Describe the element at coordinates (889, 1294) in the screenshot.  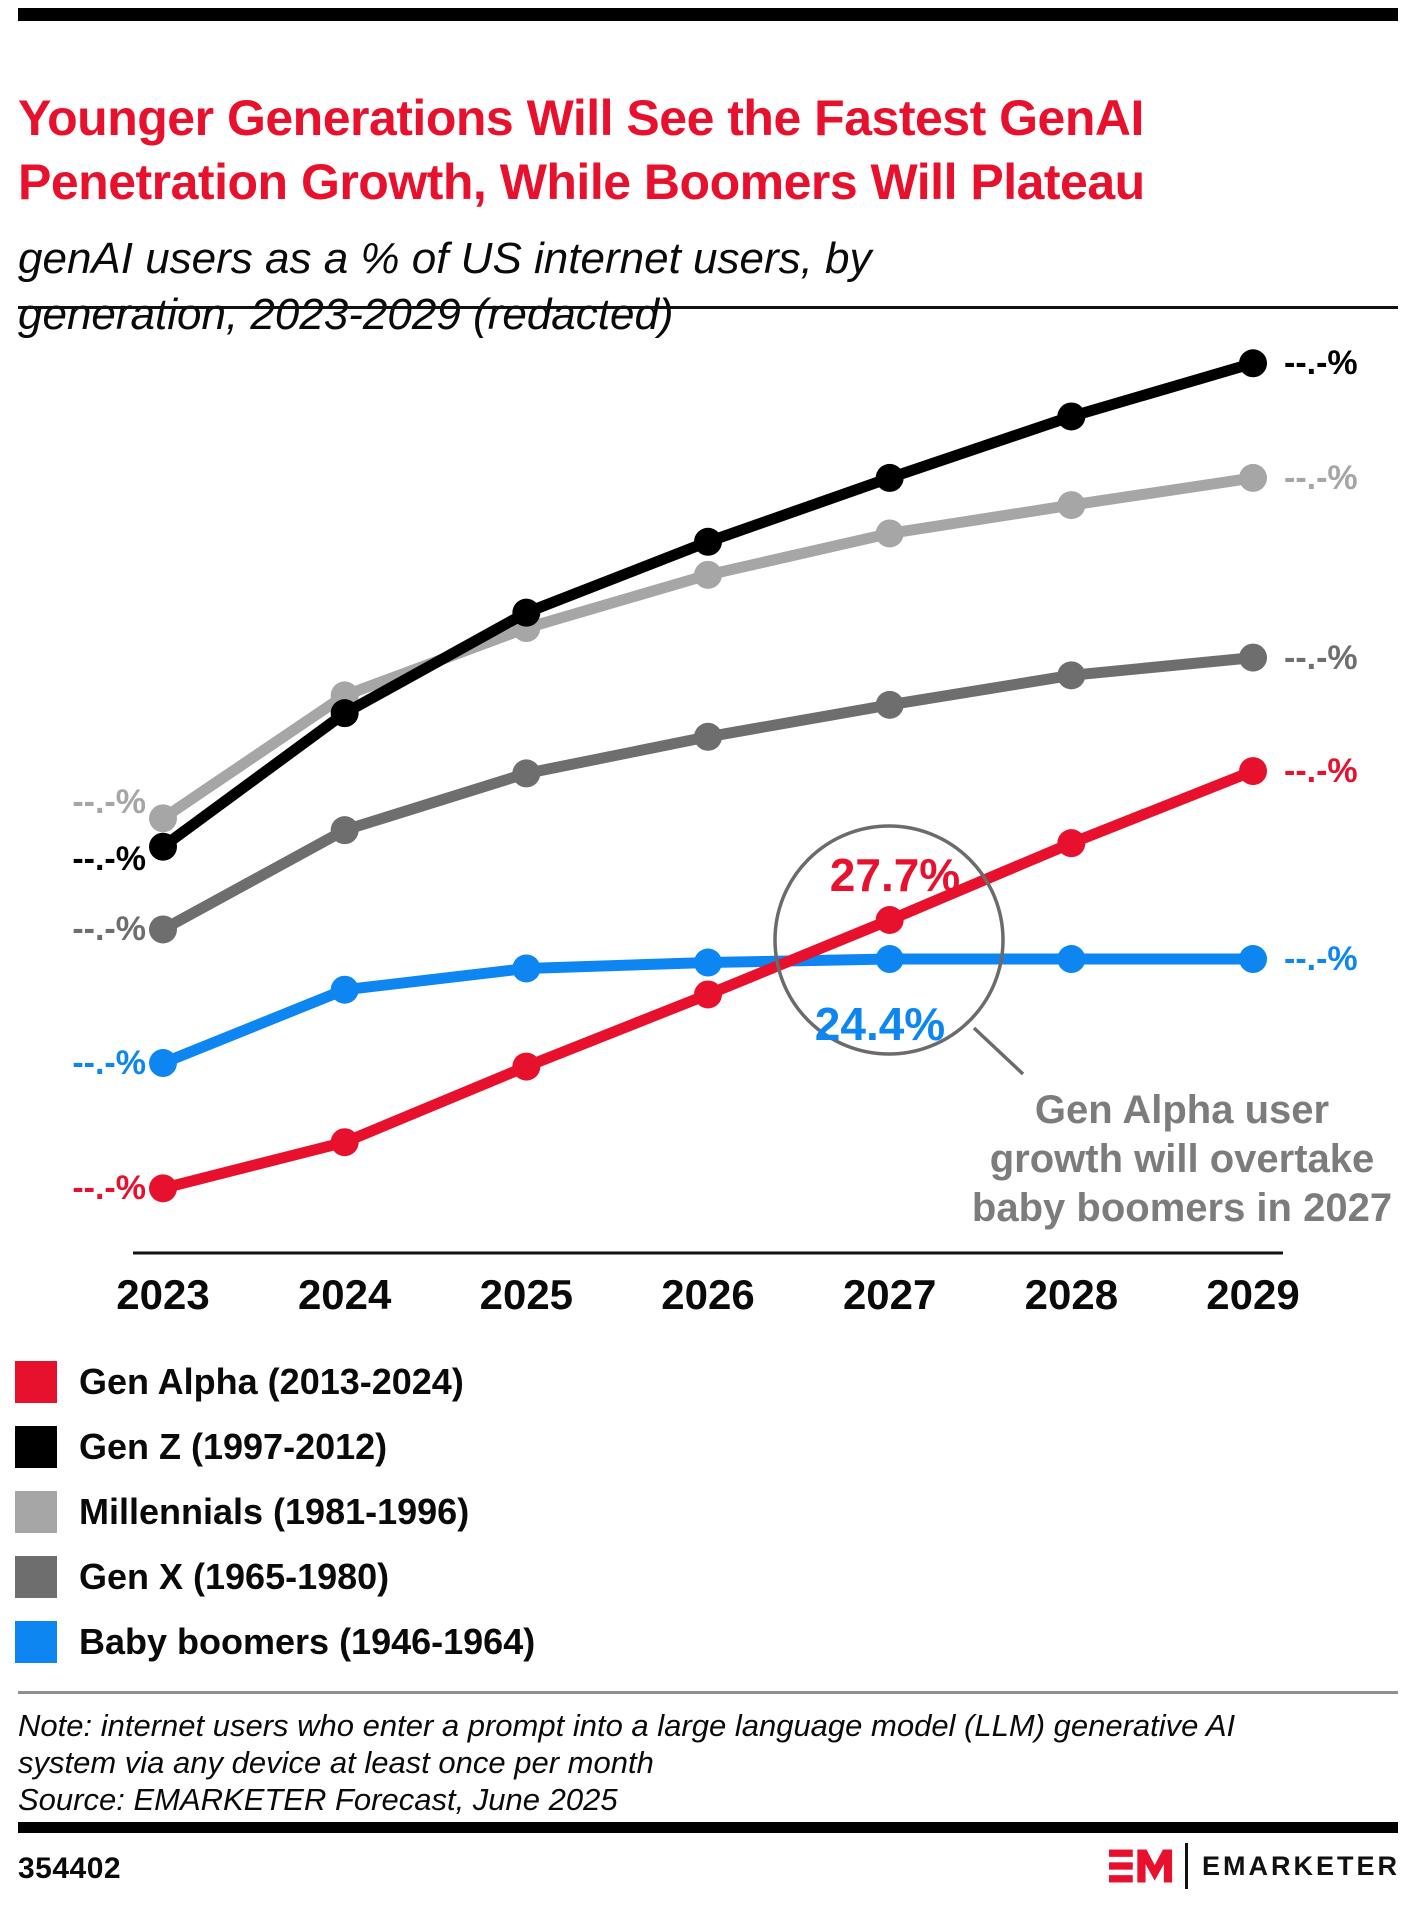
I see `x-tick-2027: 2027` at that location.